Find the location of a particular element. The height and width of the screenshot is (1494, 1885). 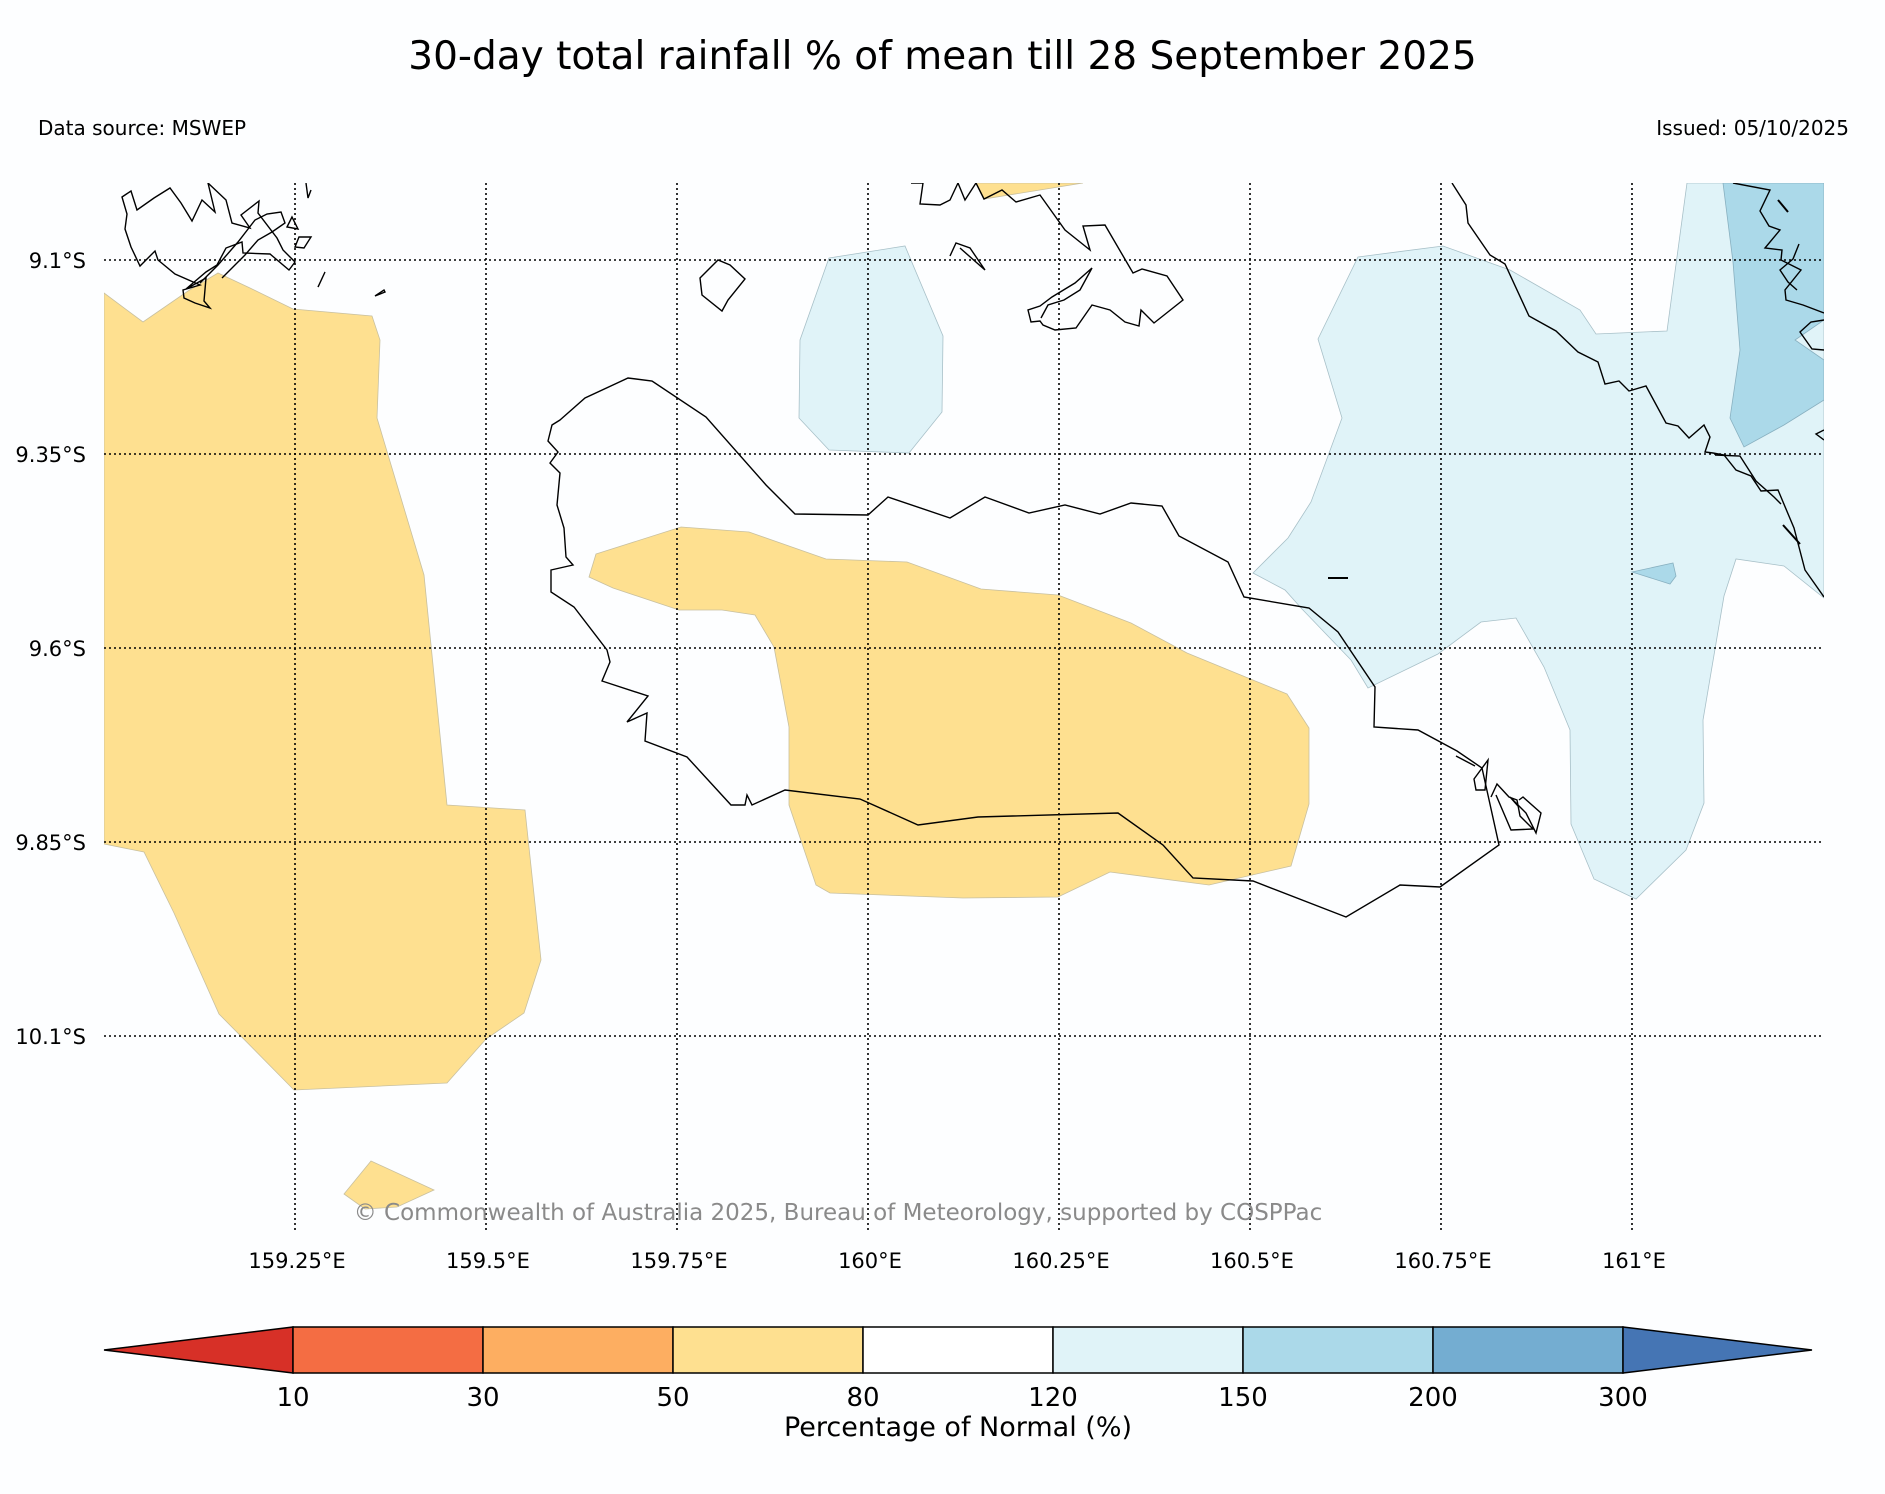

colorbar-title: Percentage of Normal (%) is located at coordinates (958, 1427).